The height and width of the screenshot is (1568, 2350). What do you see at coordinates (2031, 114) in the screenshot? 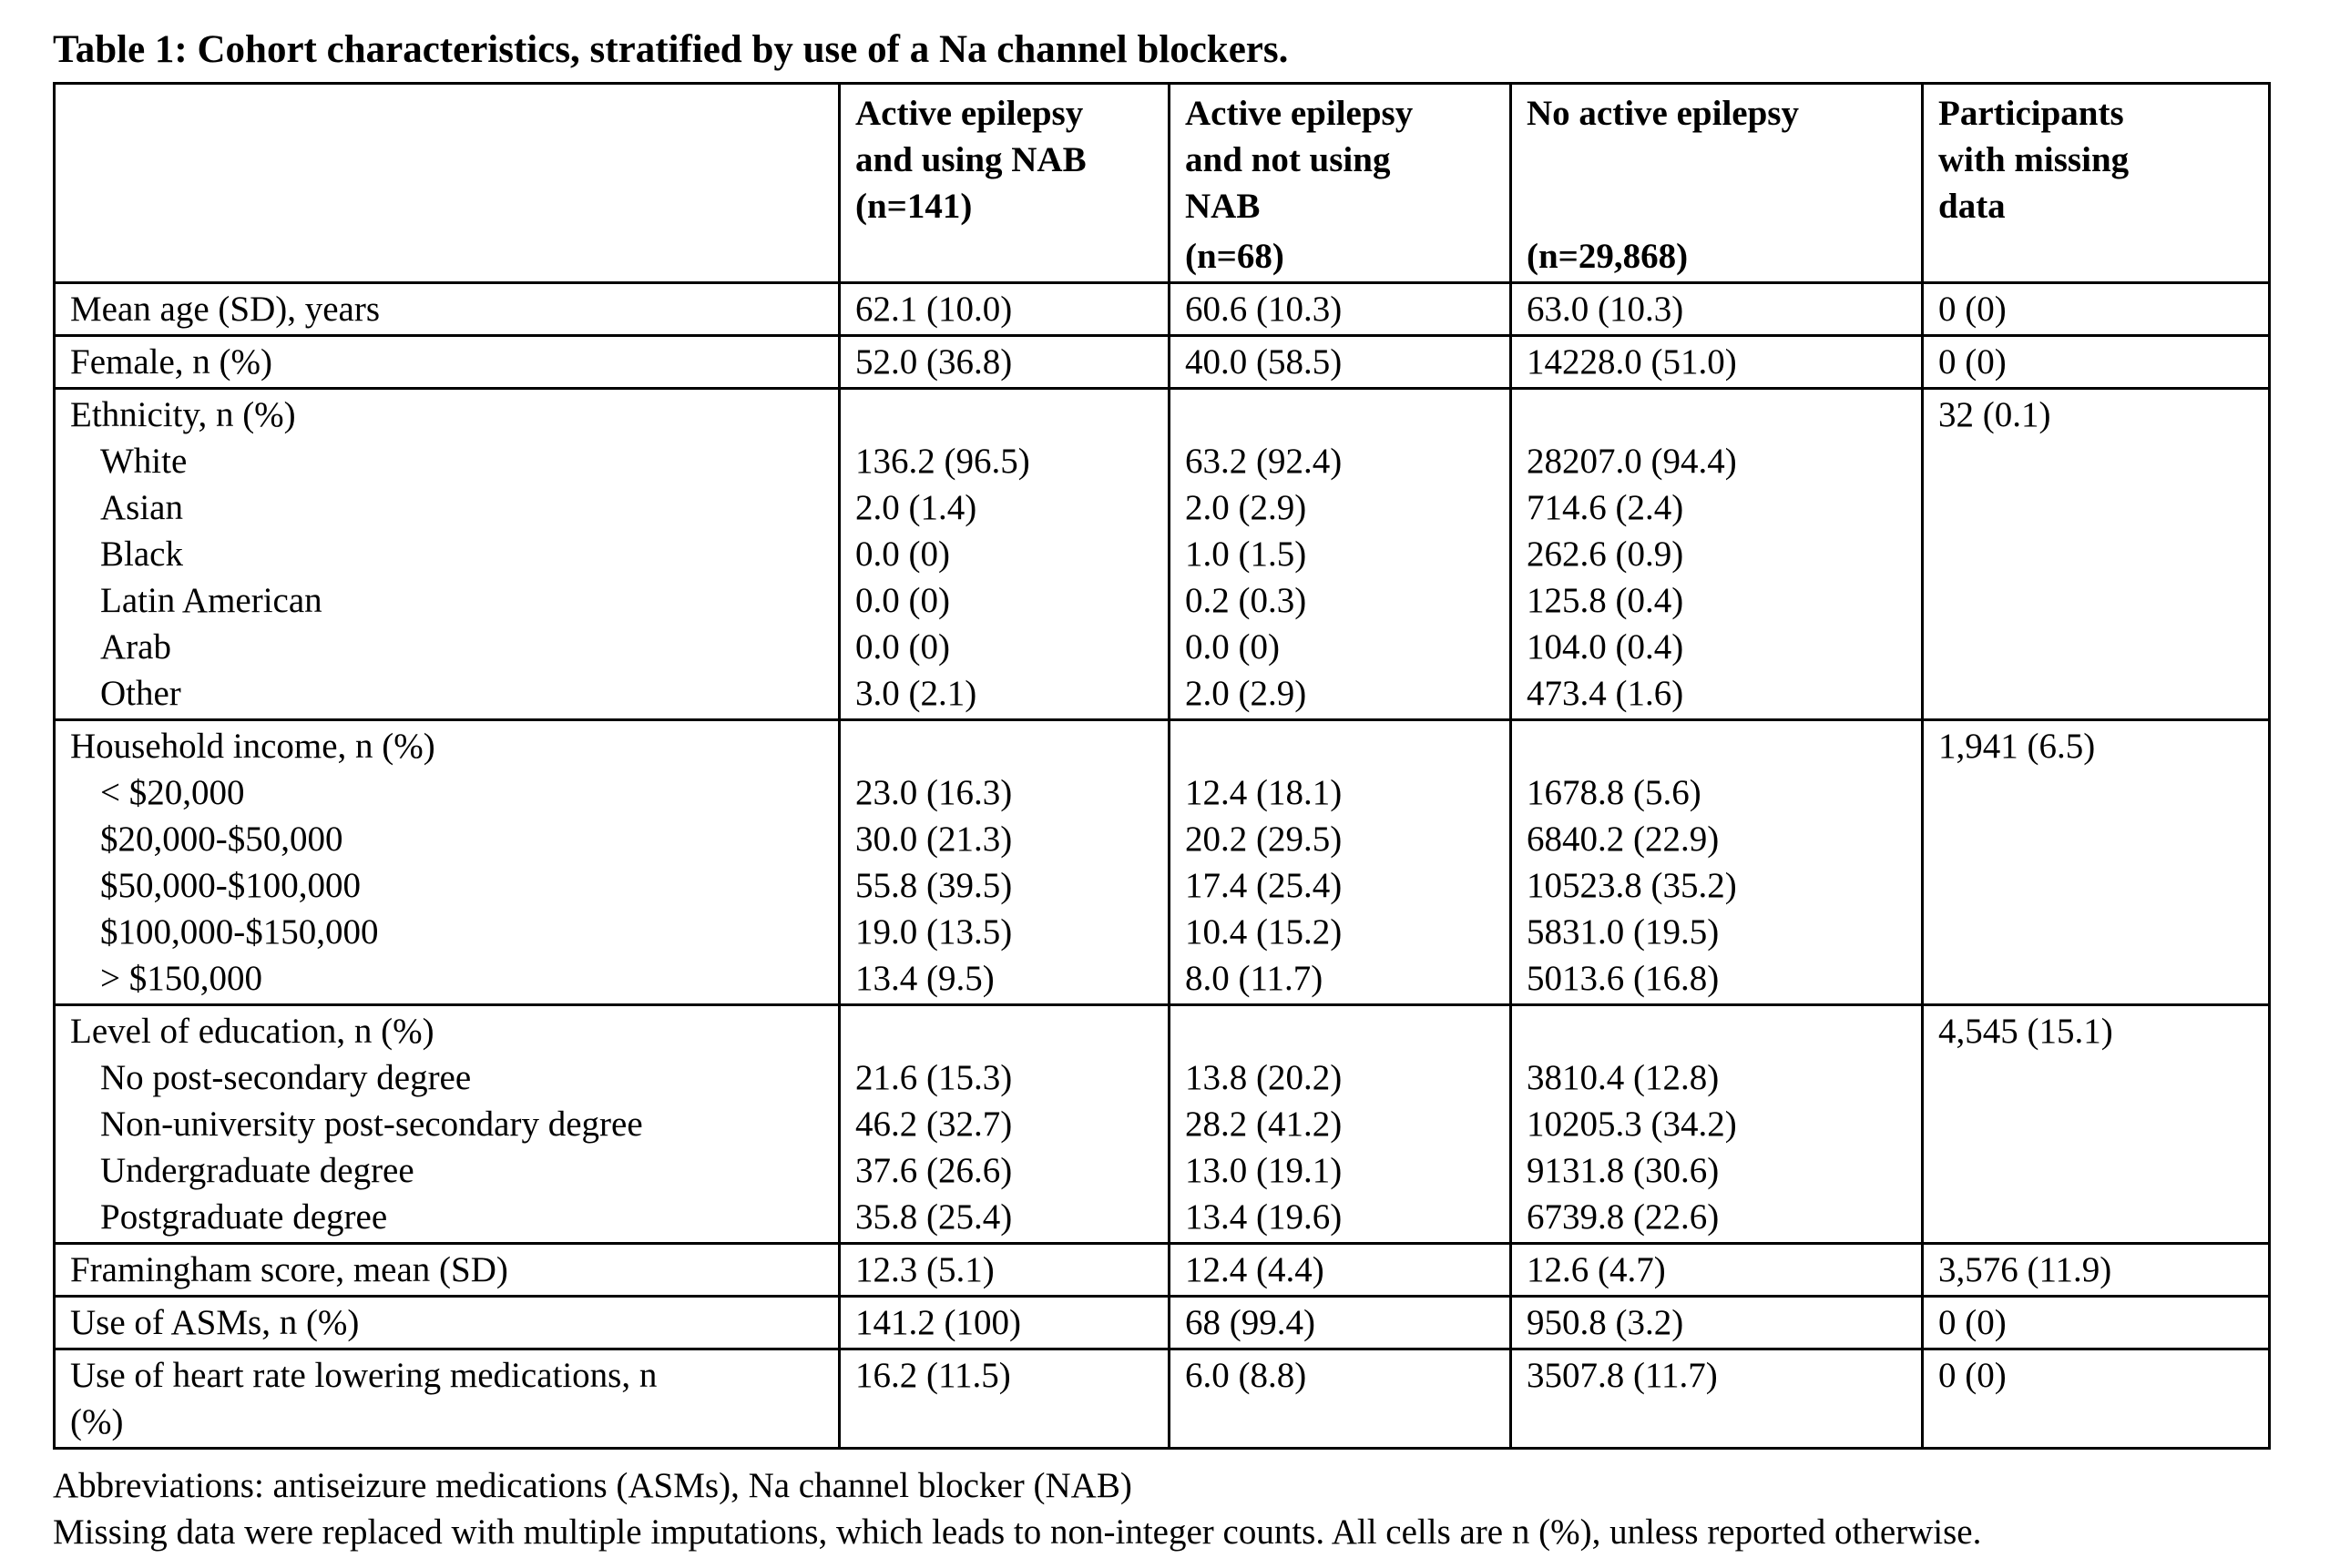
I see `column-header-line: Participants` at bounding box center [2031, 114].